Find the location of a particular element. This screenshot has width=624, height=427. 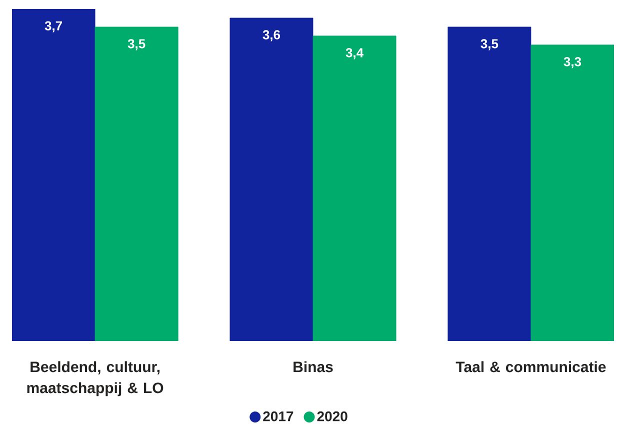

legend-label: 2020 is located at coordinates (332, 417).